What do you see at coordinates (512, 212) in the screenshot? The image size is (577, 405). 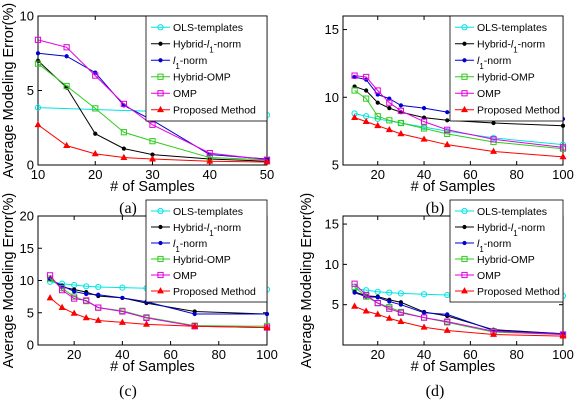 I see `legend-label: OLS-templates` at bounding box center [512, 212].